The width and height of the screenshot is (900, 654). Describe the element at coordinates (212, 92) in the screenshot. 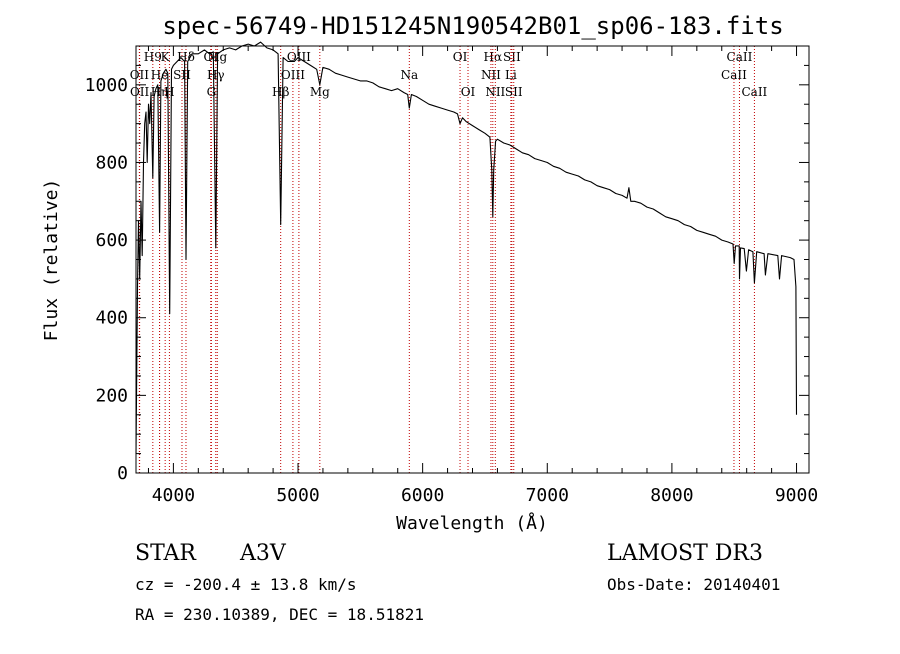

I see `line-marker-label: G` at that location.